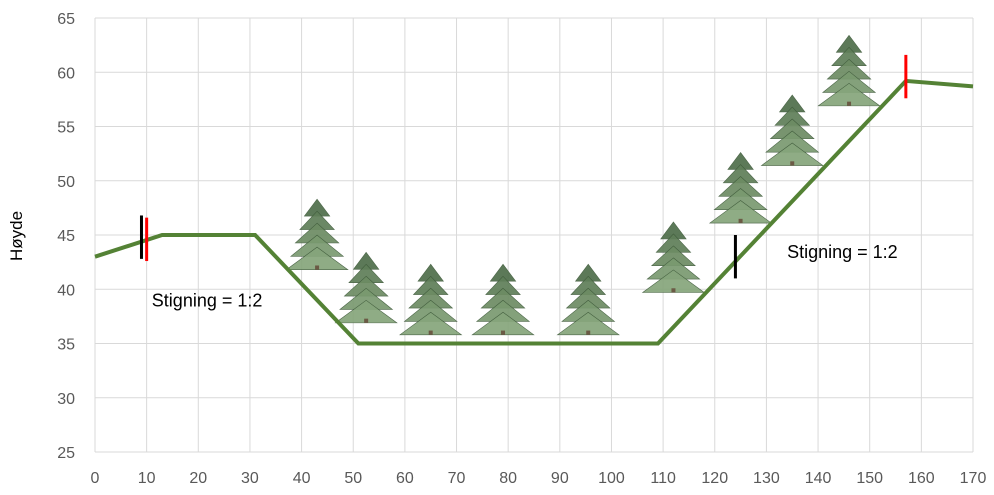 The height and width of the screenshot is (495, 994). What do you see at coordinates (16, 236) in the screenshot?
I see `y-axis-label: Høyde` at bounding box center [16, 236].